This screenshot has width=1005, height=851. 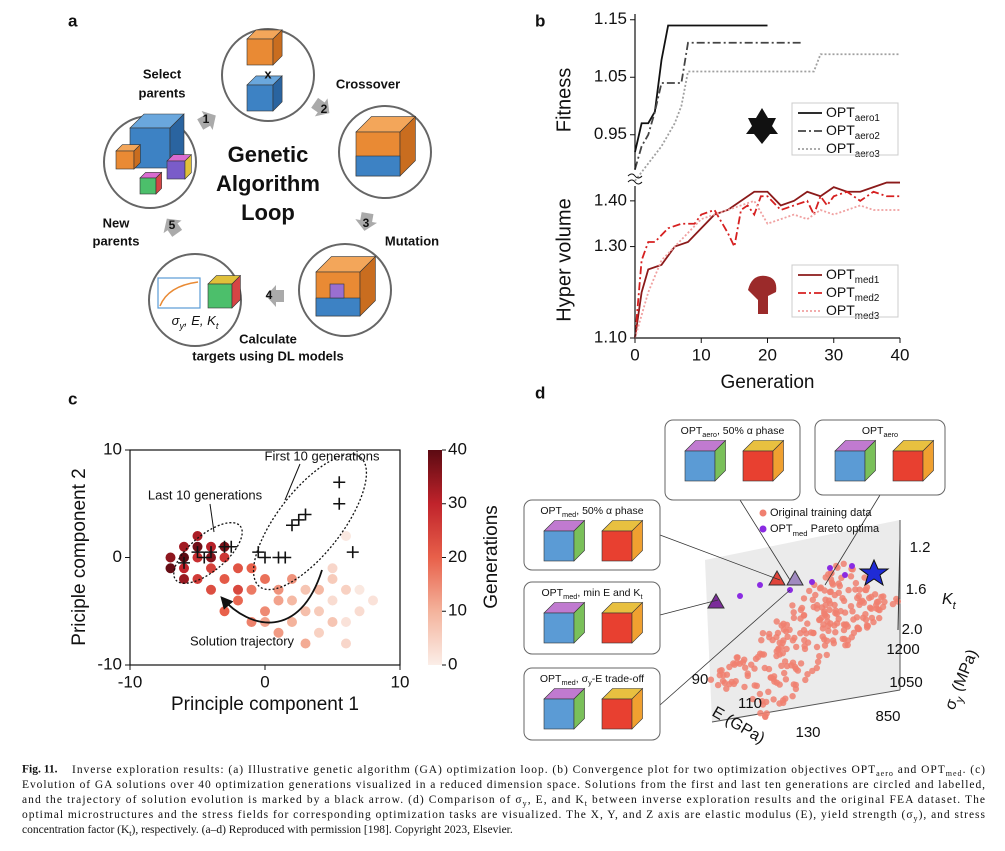 I want to click on y-tick-label: 1.05, so click(x=610, y=76).